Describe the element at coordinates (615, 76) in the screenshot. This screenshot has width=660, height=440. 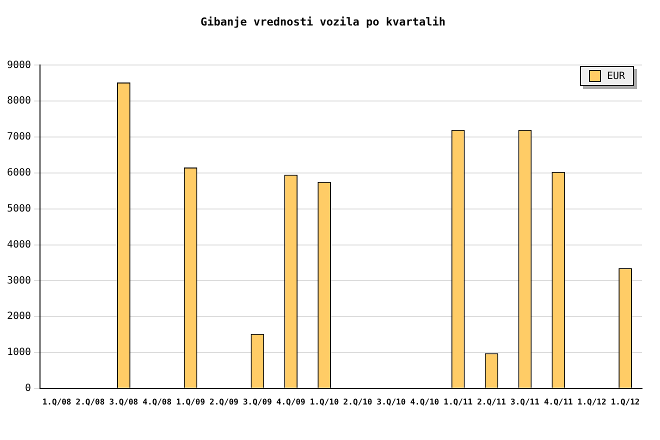
I see `legend-label: EUR` at that location.